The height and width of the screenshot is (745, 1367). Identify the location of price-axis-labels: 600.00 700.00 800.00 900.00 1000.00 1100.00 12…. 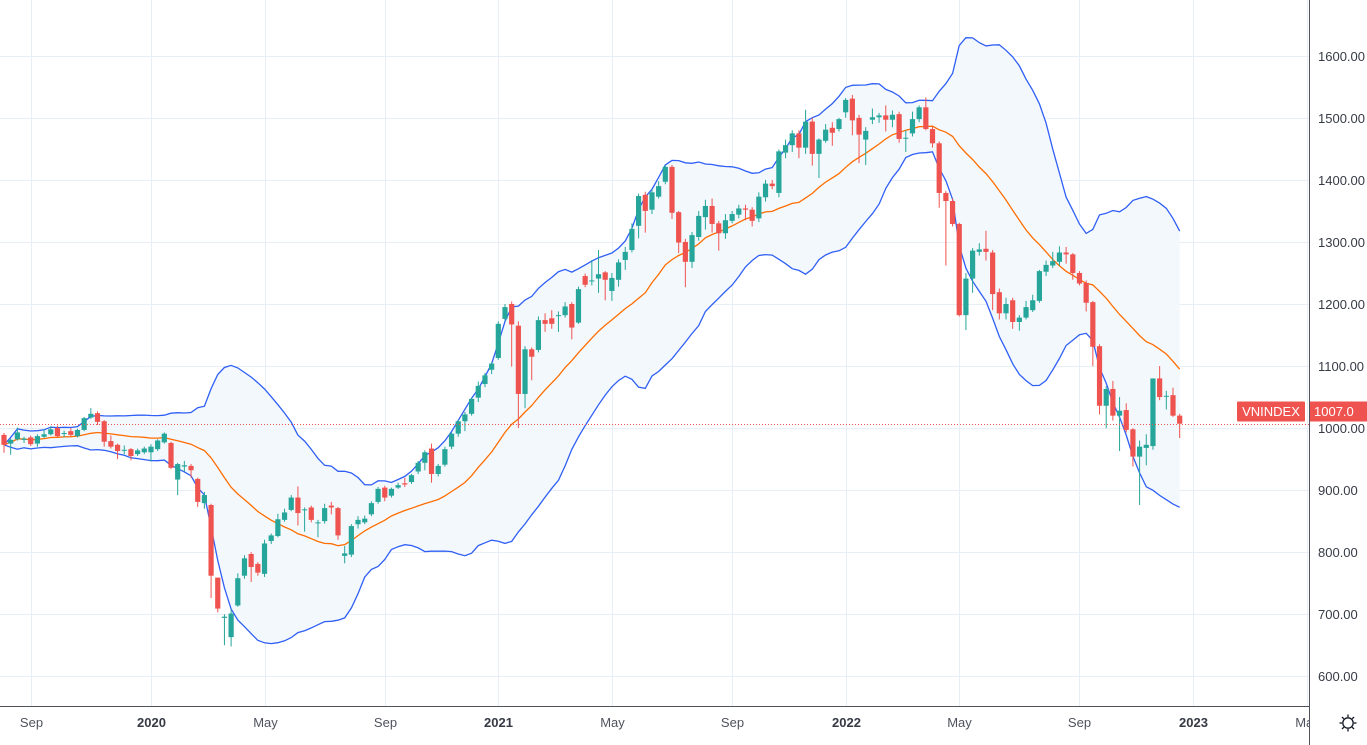
(1341, 366).